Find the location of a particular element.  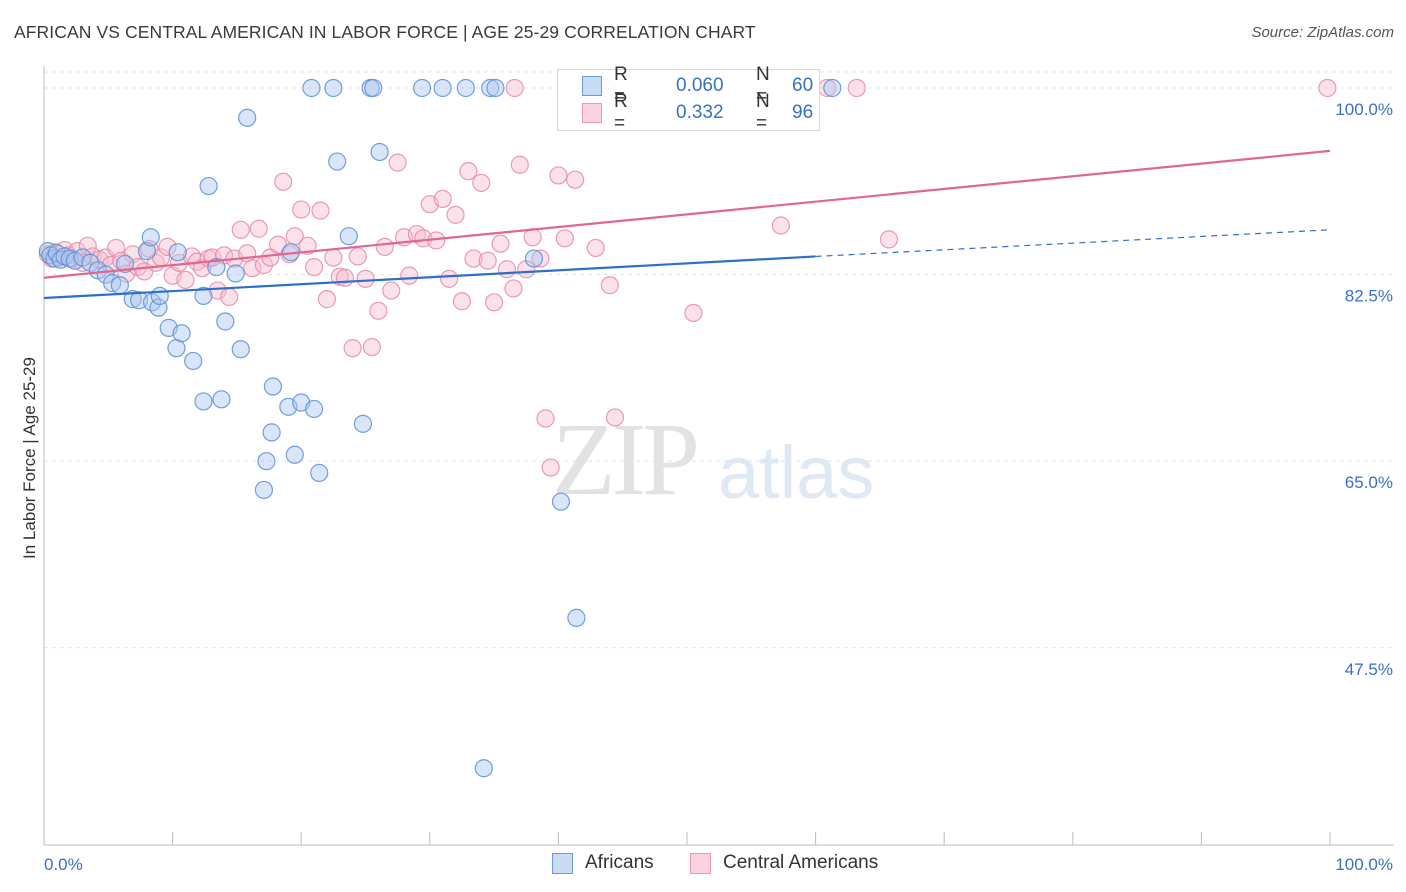

legend-n-value: 60 is located at coordinates (803, 85).